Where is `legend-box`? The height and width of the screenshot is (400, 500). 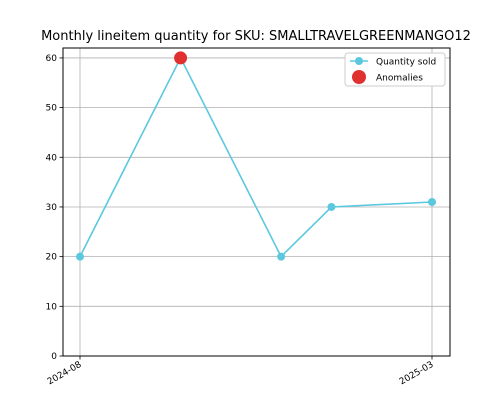 legend-box is located at coordinates (395, 69).